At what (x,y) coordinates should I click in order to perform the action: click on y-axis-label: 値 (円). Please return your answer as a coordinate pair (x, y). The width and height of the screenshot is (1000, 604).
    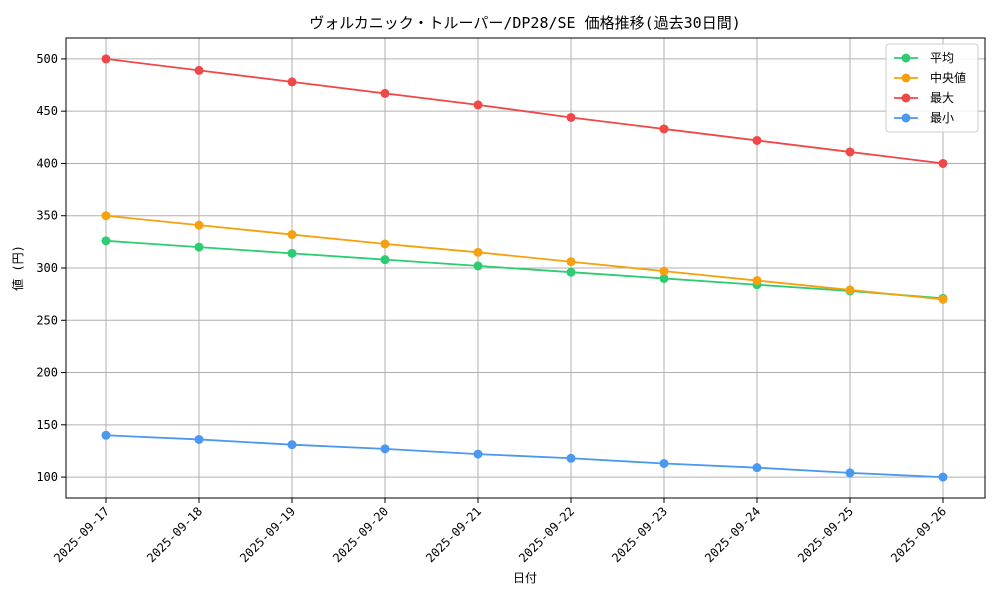
    Looking at the image, I should click on (17, 268).